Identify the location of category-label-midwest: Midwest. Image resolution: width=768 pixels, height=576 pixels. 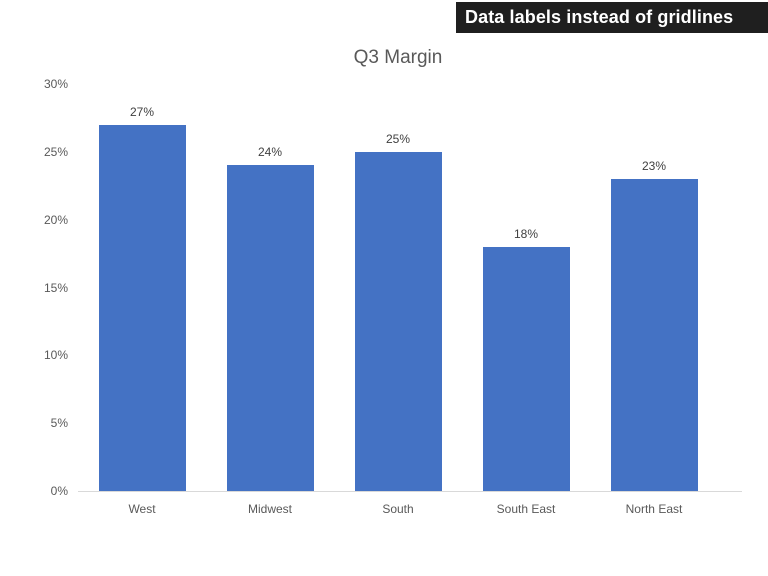
(269, 509).